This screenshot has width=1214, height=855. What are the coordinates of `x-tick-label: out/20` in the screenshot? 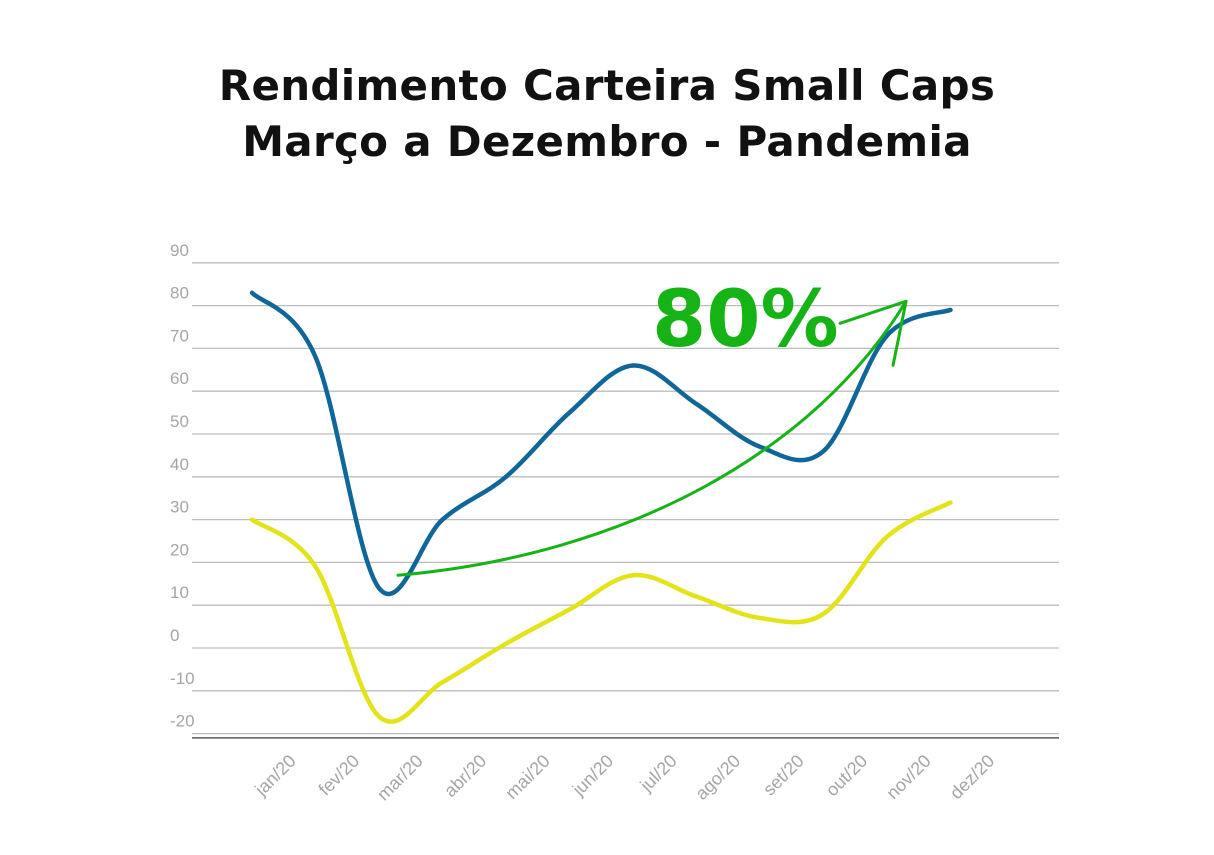 It's located at (847, 776).